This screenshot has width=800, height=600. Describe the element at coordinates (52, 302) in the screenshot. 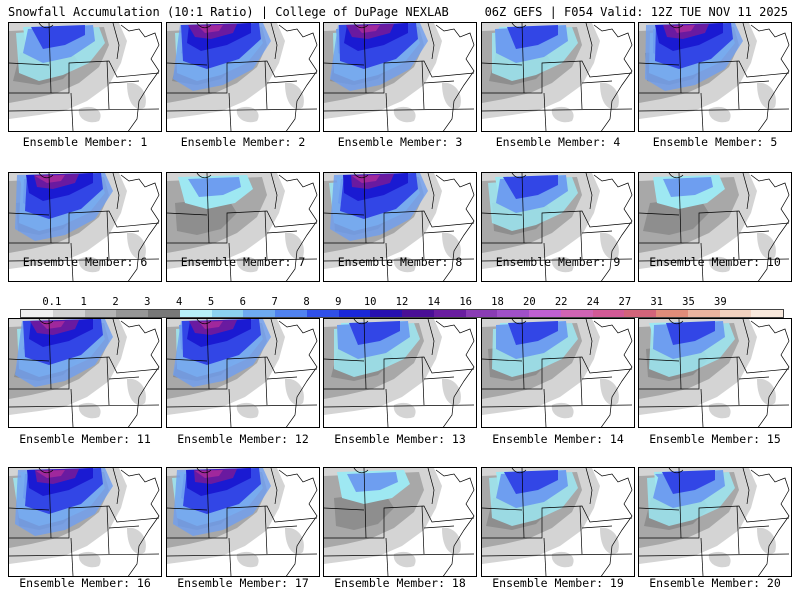

I see `colorbar-tick-label: 0.1` at that location.